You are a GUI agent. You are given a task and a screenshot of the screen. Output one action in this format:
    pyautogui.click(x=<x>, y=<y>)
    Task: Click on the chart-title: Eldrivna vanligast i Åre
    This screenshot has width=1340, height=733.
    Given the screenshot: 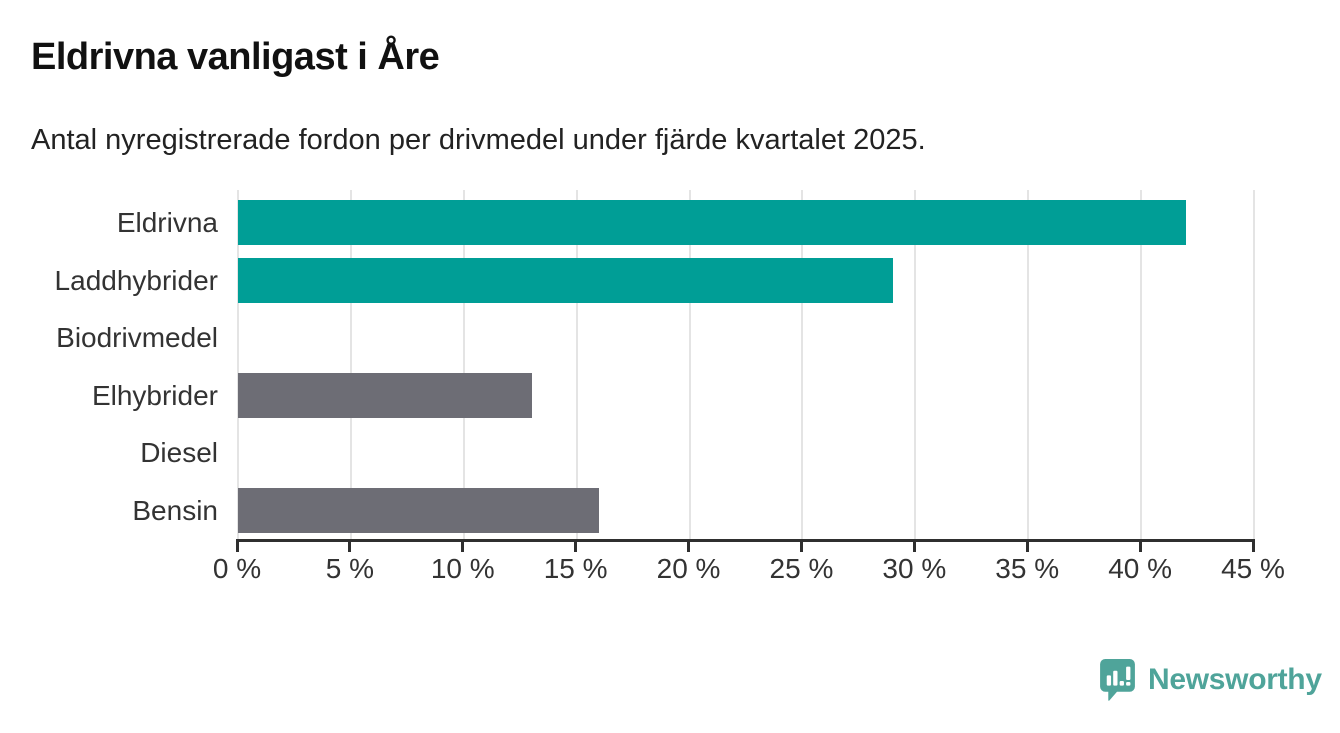 What is the action you would take?
    pyautogui.click(x=235, y=57)
    